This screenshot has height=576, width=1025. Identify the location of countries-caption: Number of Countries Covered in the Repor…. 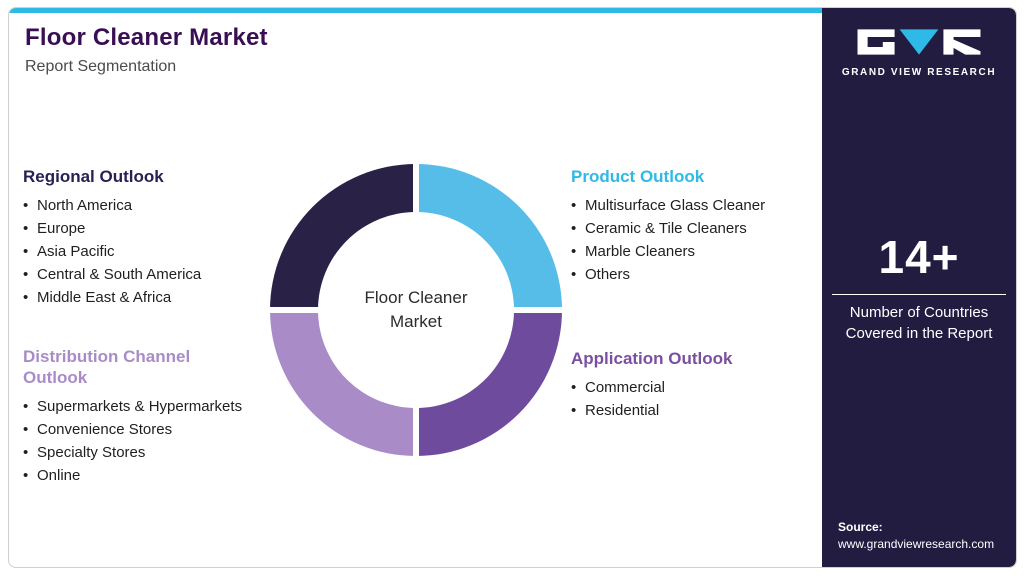
(919, 323).